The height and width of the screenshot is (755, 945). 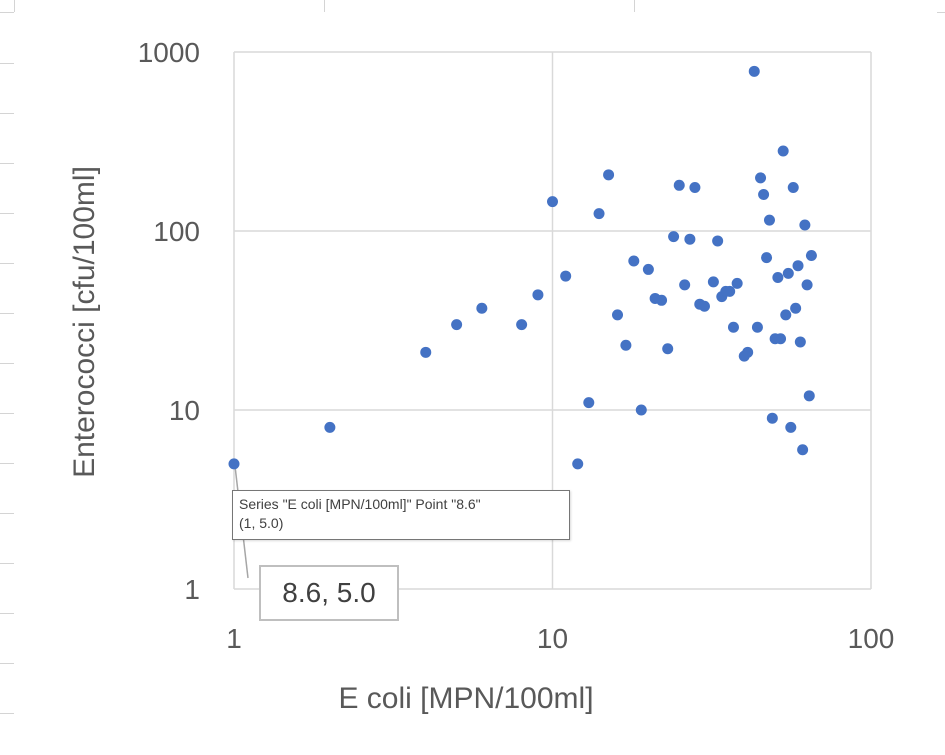 I want to click on x-tick-label: 10, so click(x=552, y=638).